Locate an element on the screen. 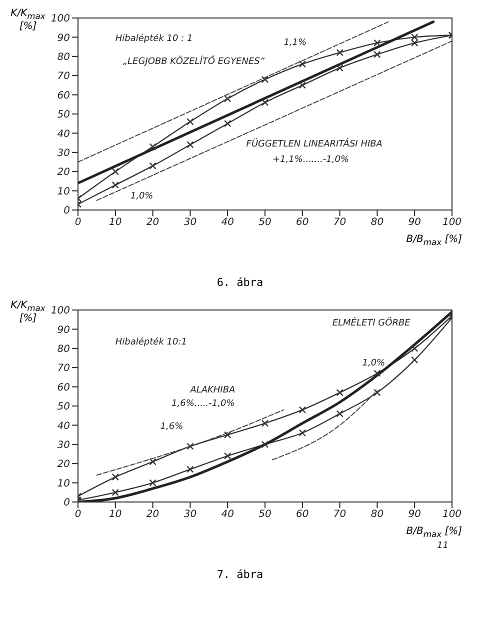 This screenshot has width=480, height=640. annotation: 1,1% is located at coordinates (295, 43).